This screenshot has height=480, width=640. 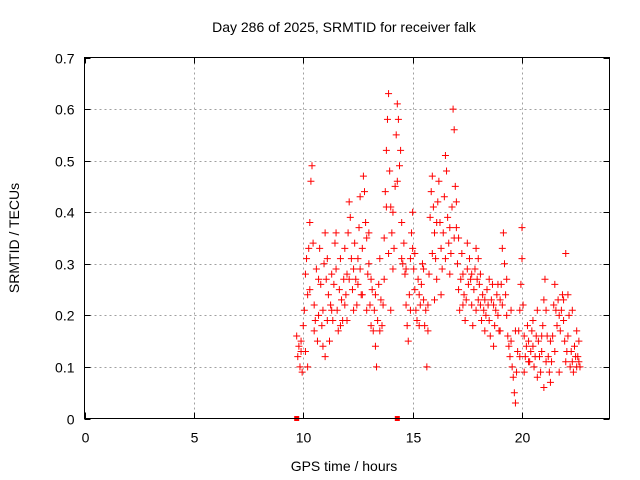 What do you see at coordinates (523, 438) in the screenshot?
I see `x-tick-label: 20` at bounding box center [523, 438].